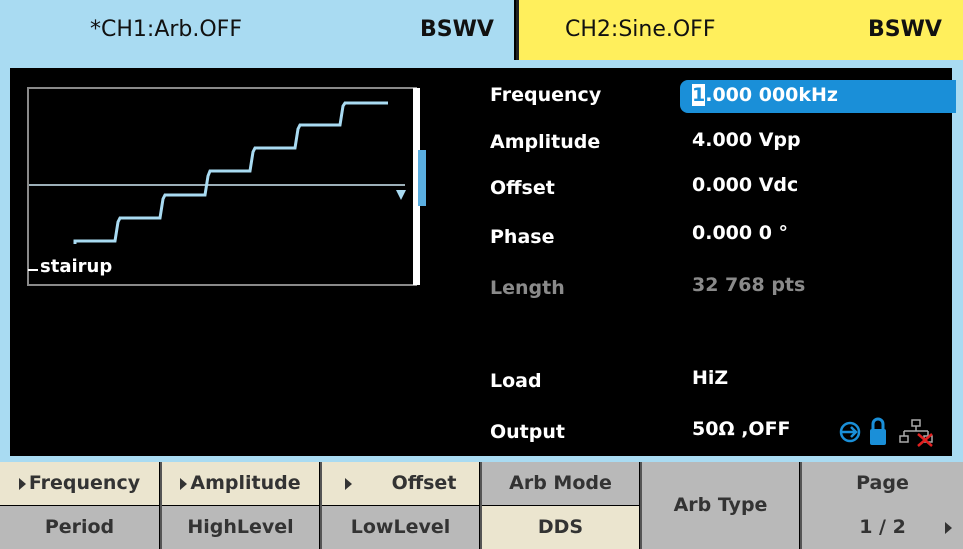  What do you see at coordinates (516, 381) in the screenshot?
I see `param-label: Load` at bounding box center [516, 381].